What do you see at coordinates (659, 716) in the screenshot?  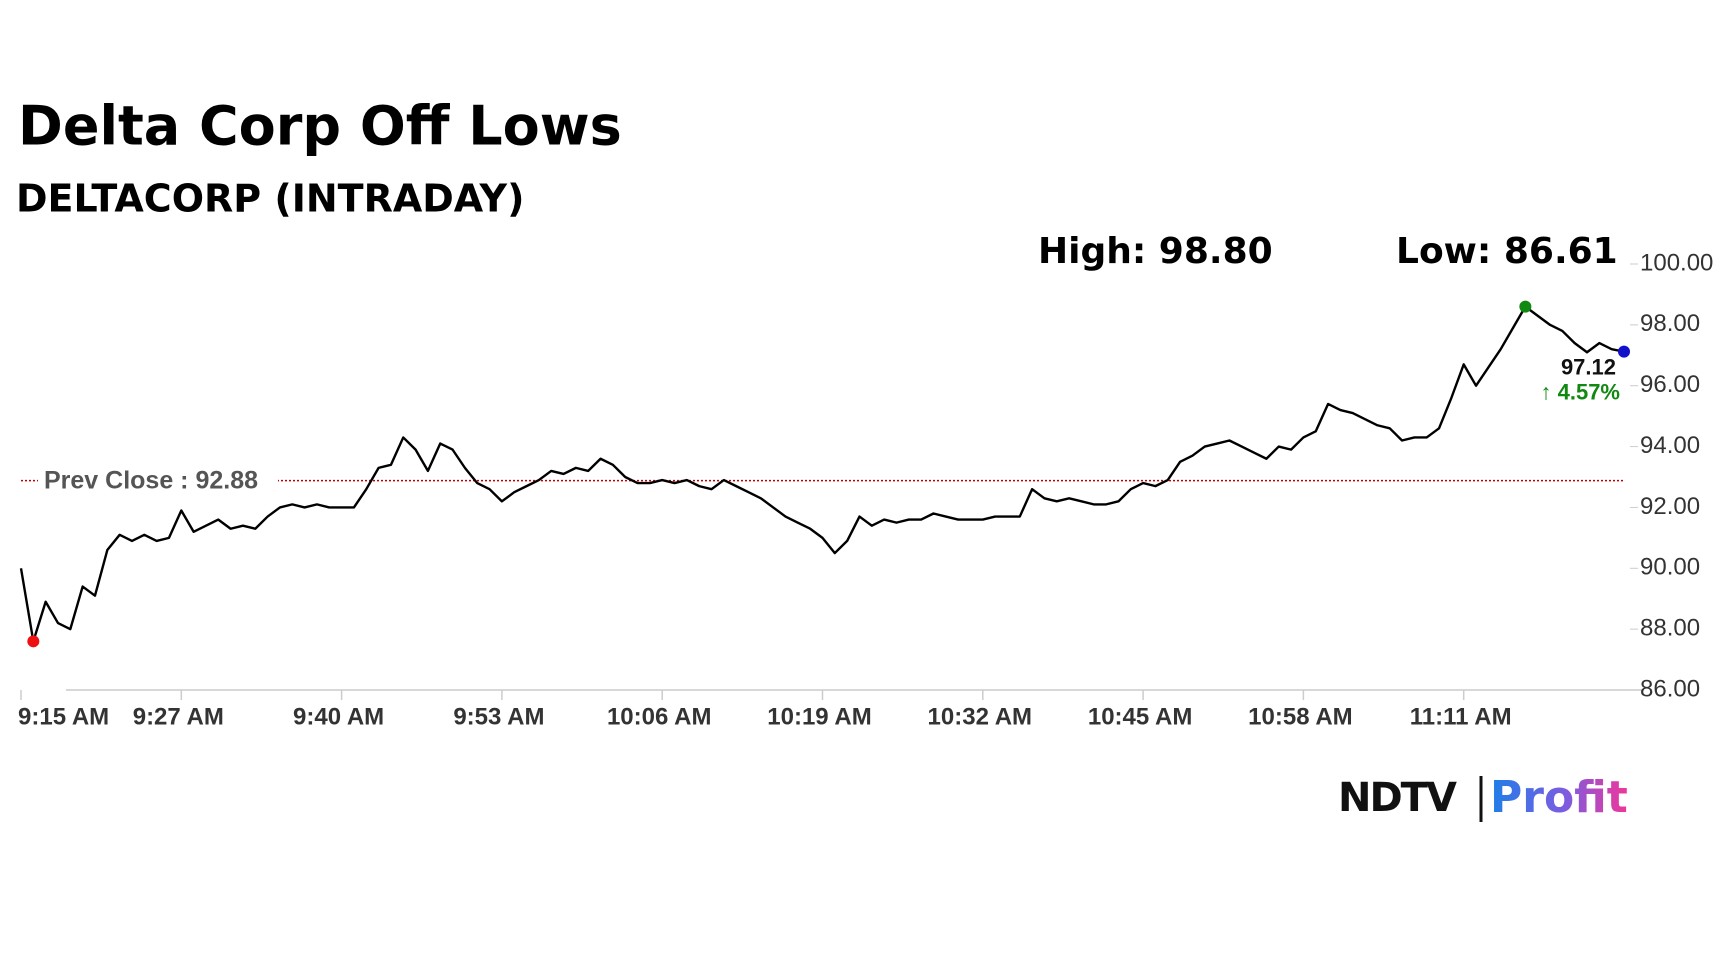 I see `x-tick-label: 10:06 AM` at bounding box center [659, 716].